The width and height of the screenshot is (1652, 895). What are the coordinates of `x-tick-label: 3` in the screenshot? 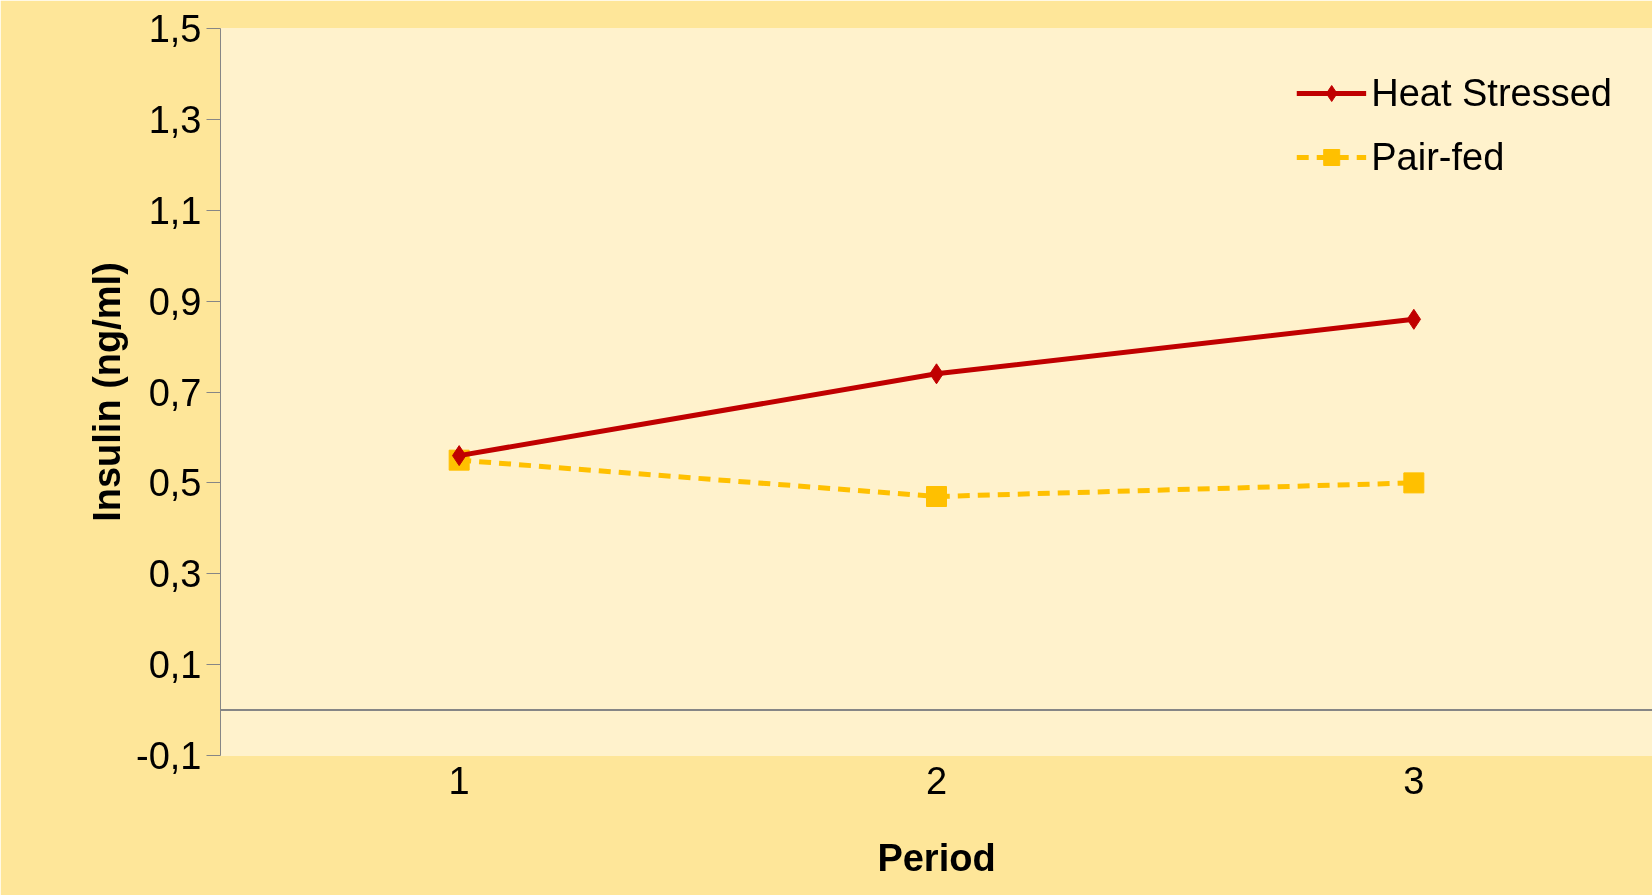 It's located at (1414, 780).